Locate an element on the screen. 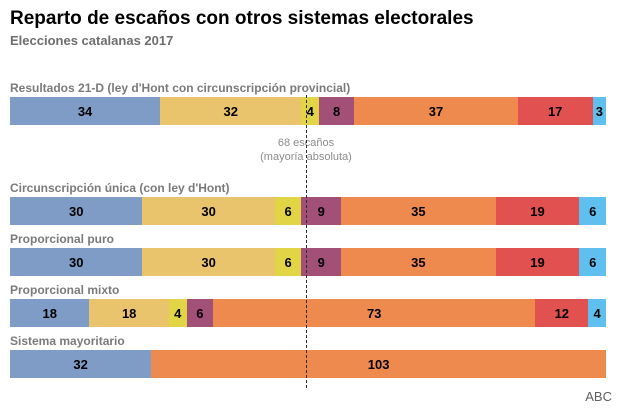  stacked-bar: 18 18 4 6 73 12 4 is located at coordinates (308, 313).